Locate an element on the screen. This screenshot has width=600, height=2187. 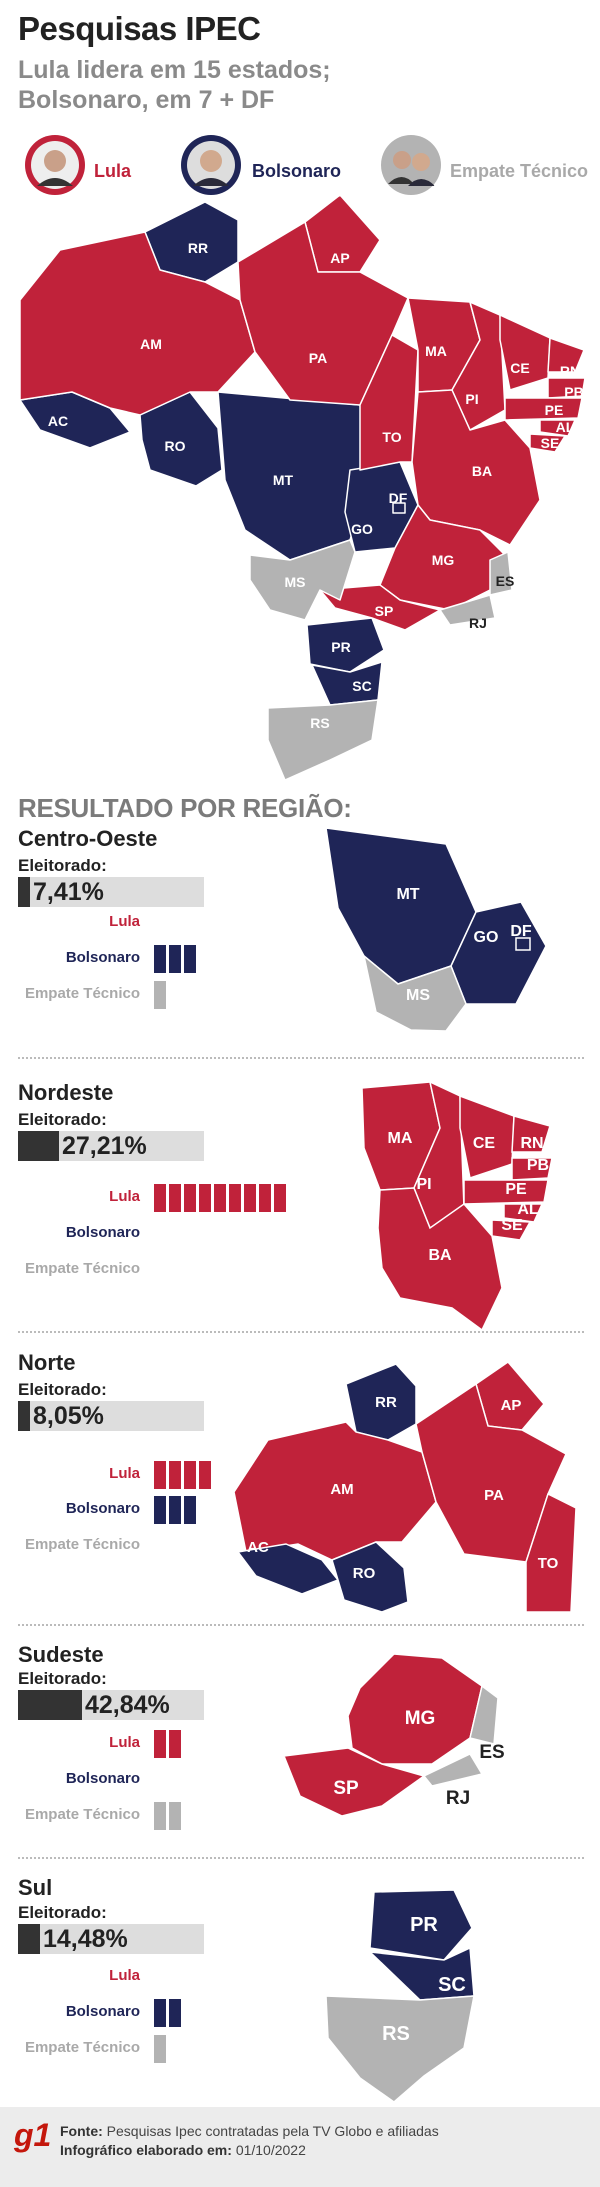
electorate-bar: 27,21% is located at coordinates (111, 1146).